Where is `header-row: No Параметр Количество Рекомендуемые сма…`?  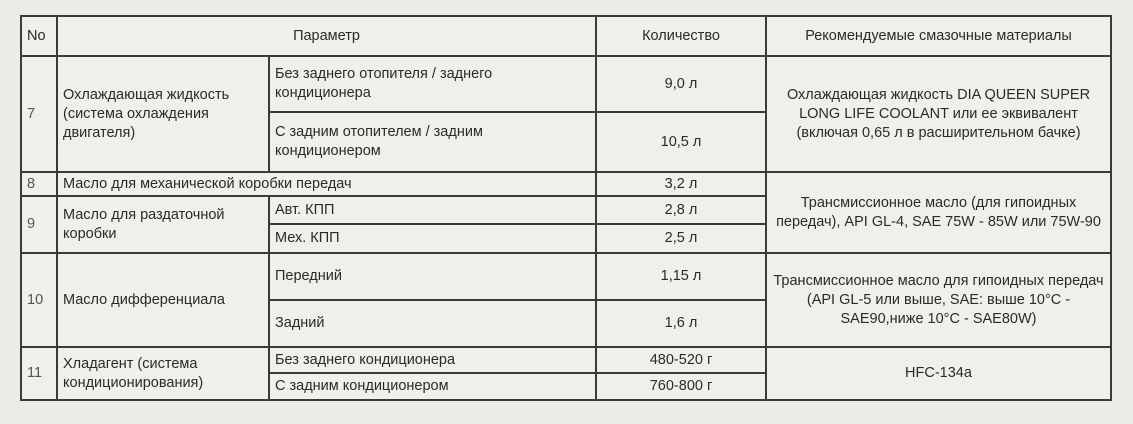
header-row: No Параметр Количество Рекомендуемые сма… is located at coordinates (566, 36).